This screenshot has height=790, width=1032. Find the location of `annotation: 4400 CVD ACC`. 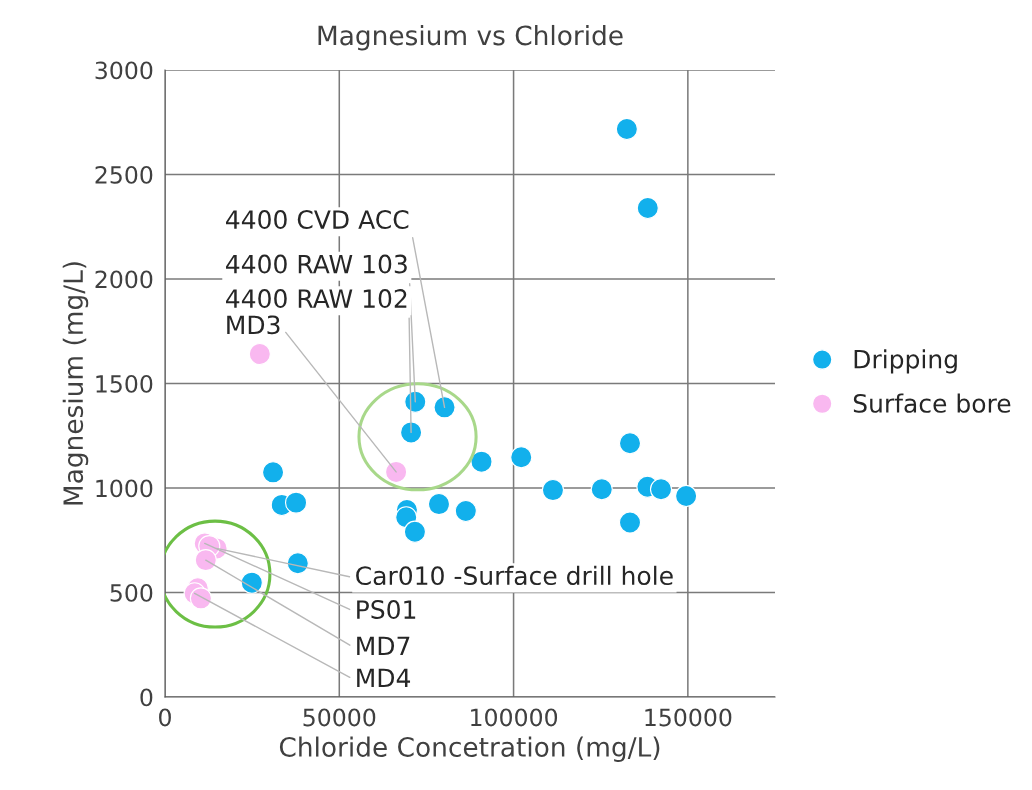

annotation: 4400 CVD ACC is located at coordinates (317, 219).